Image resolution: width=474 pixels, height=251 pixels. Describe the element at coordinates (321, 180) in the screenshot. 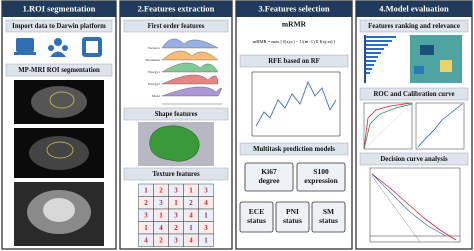

I see `task-label: expression` at that location.